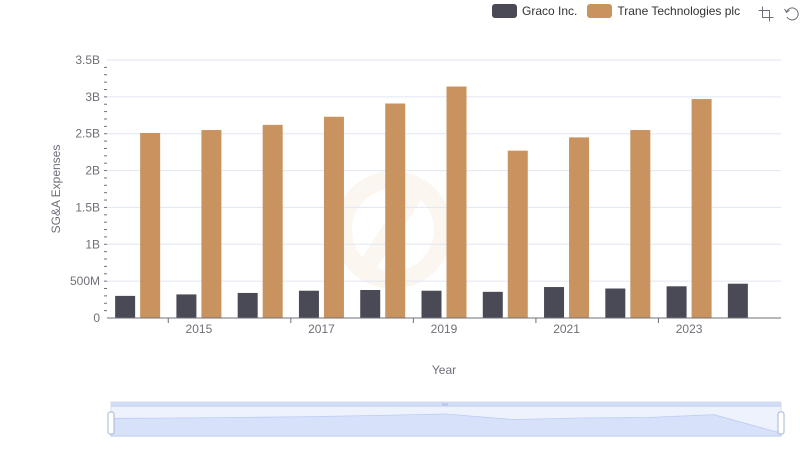  I want to click on y-tick-label: 2.5B, so click(87, 134).